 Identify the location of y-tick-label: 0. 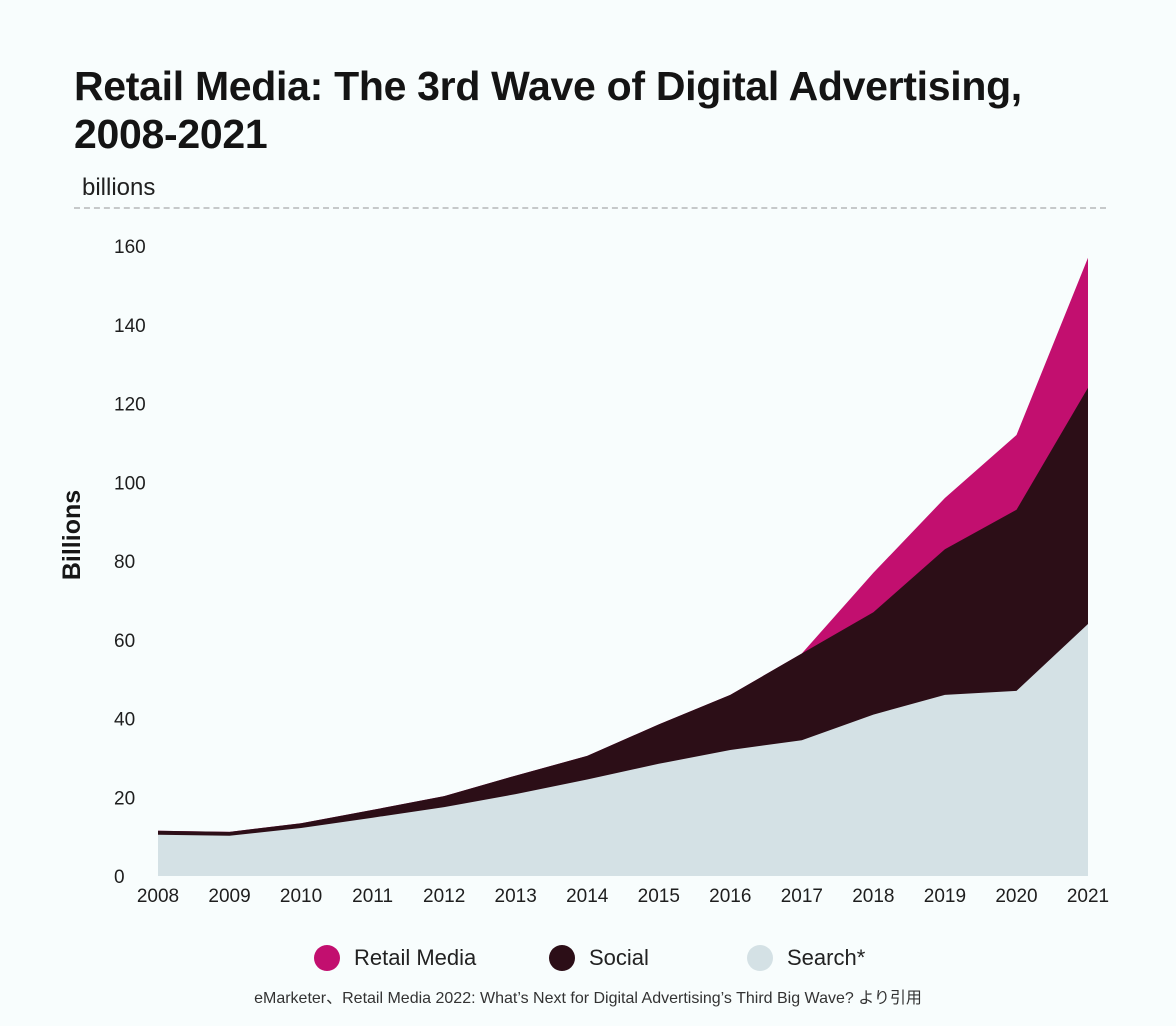
(119, 877).